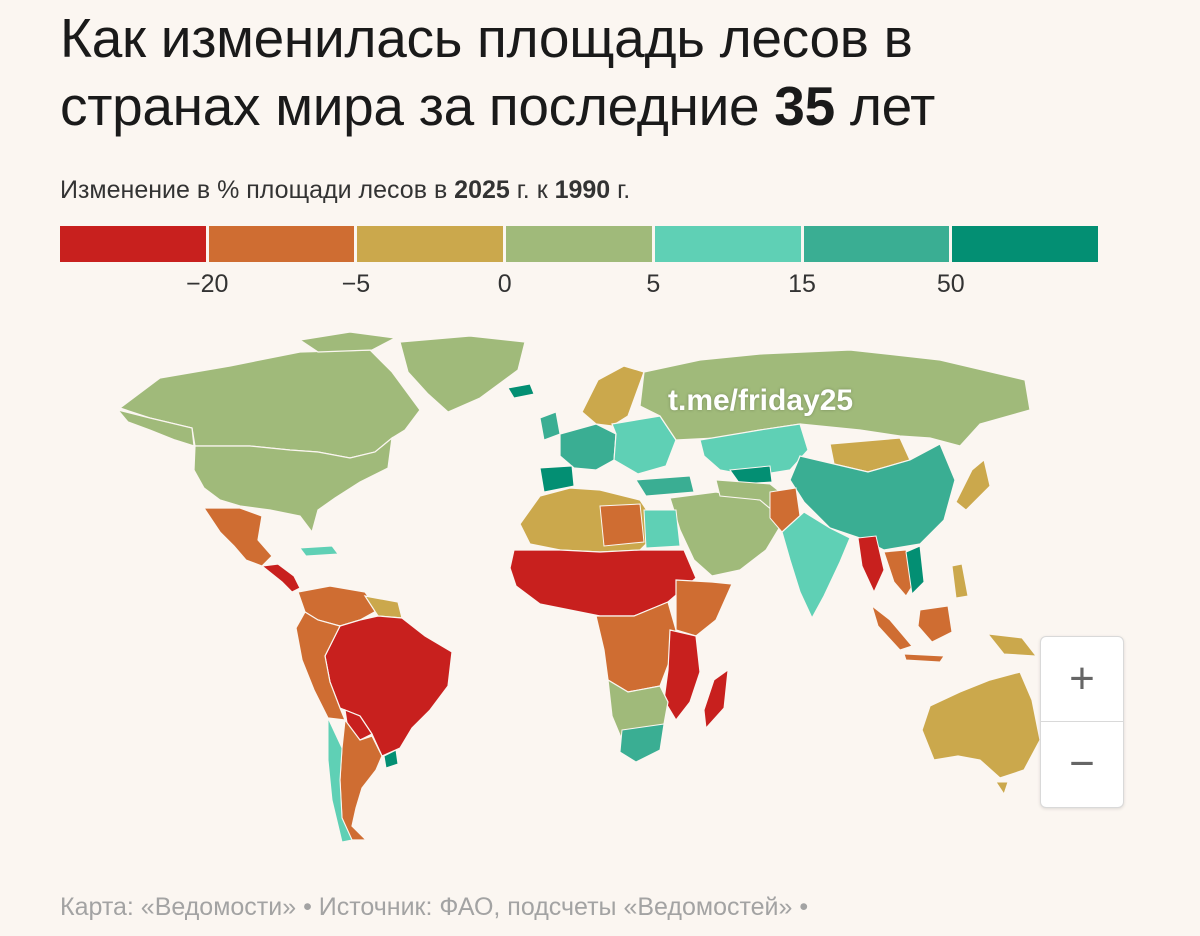 Image resolution: width=1200 pixels, height=936 pixels. I want to click on country-mexico, so click(237, 537).